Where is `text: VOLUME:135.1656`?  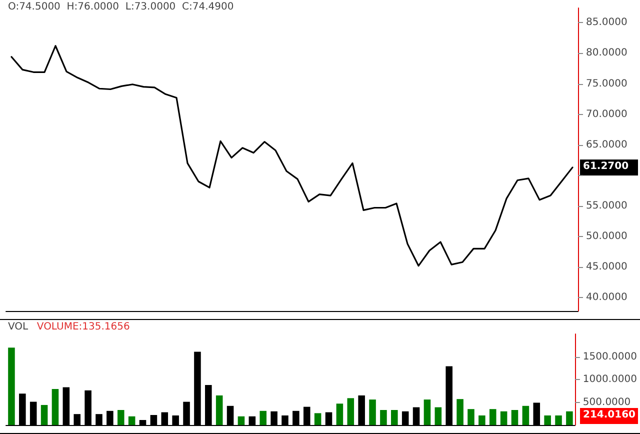
text: VOLUME:135.1656 is located at coordinates (83, 327).